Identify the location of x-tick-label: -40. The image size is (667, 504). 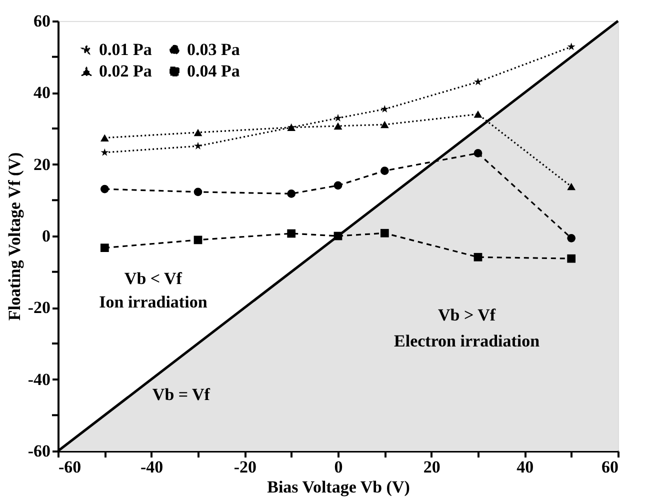
(152, 467).